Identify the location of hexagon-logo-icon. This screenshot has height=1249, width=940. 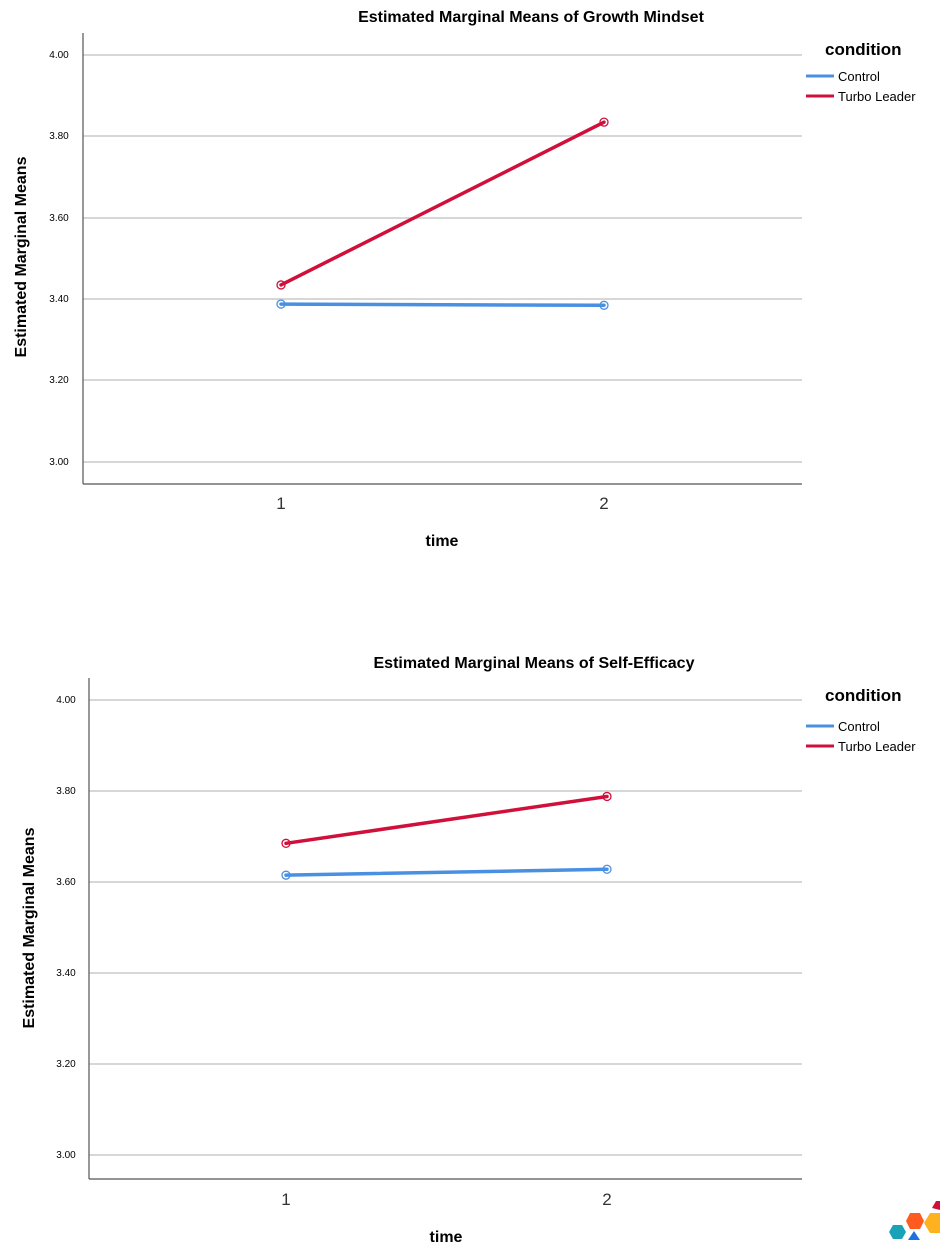
(914, 1220).